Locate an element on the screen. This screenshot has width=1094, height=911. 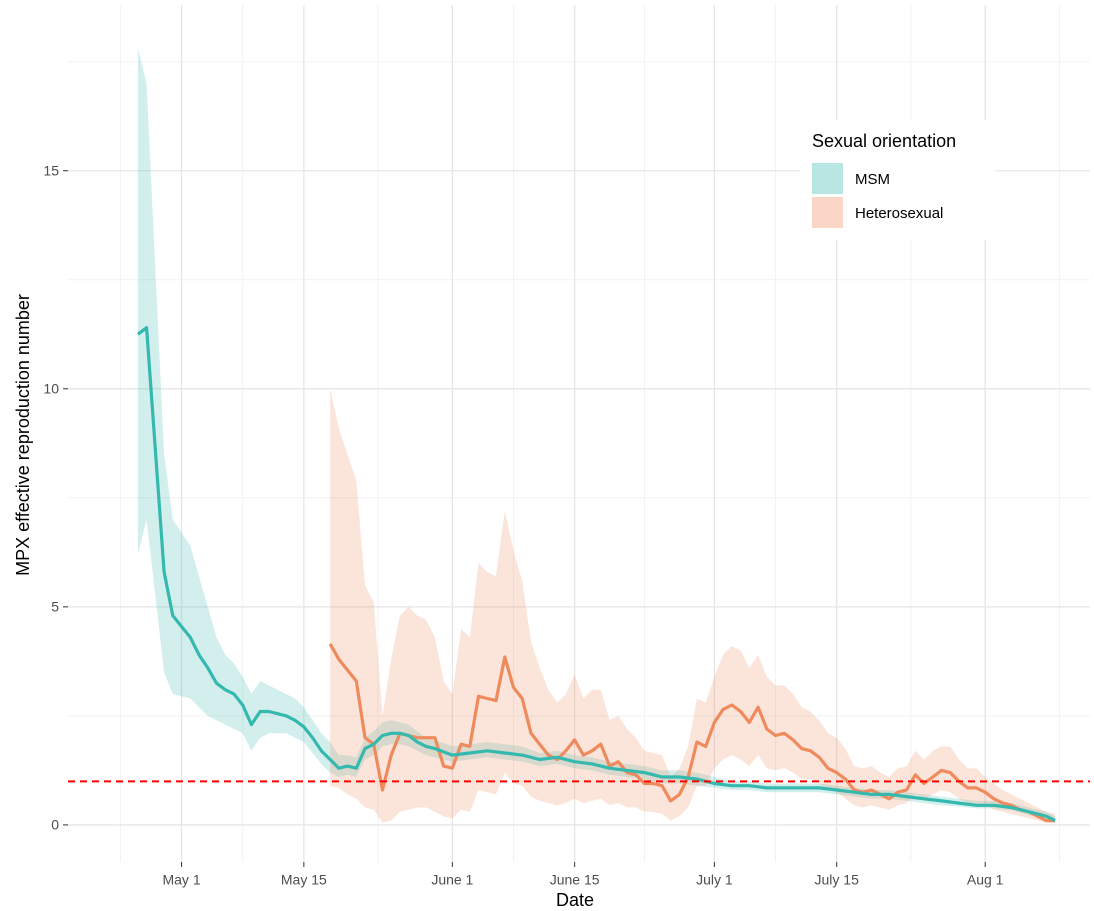
y-tick-label: 15 is located at coordinates (51, 170).